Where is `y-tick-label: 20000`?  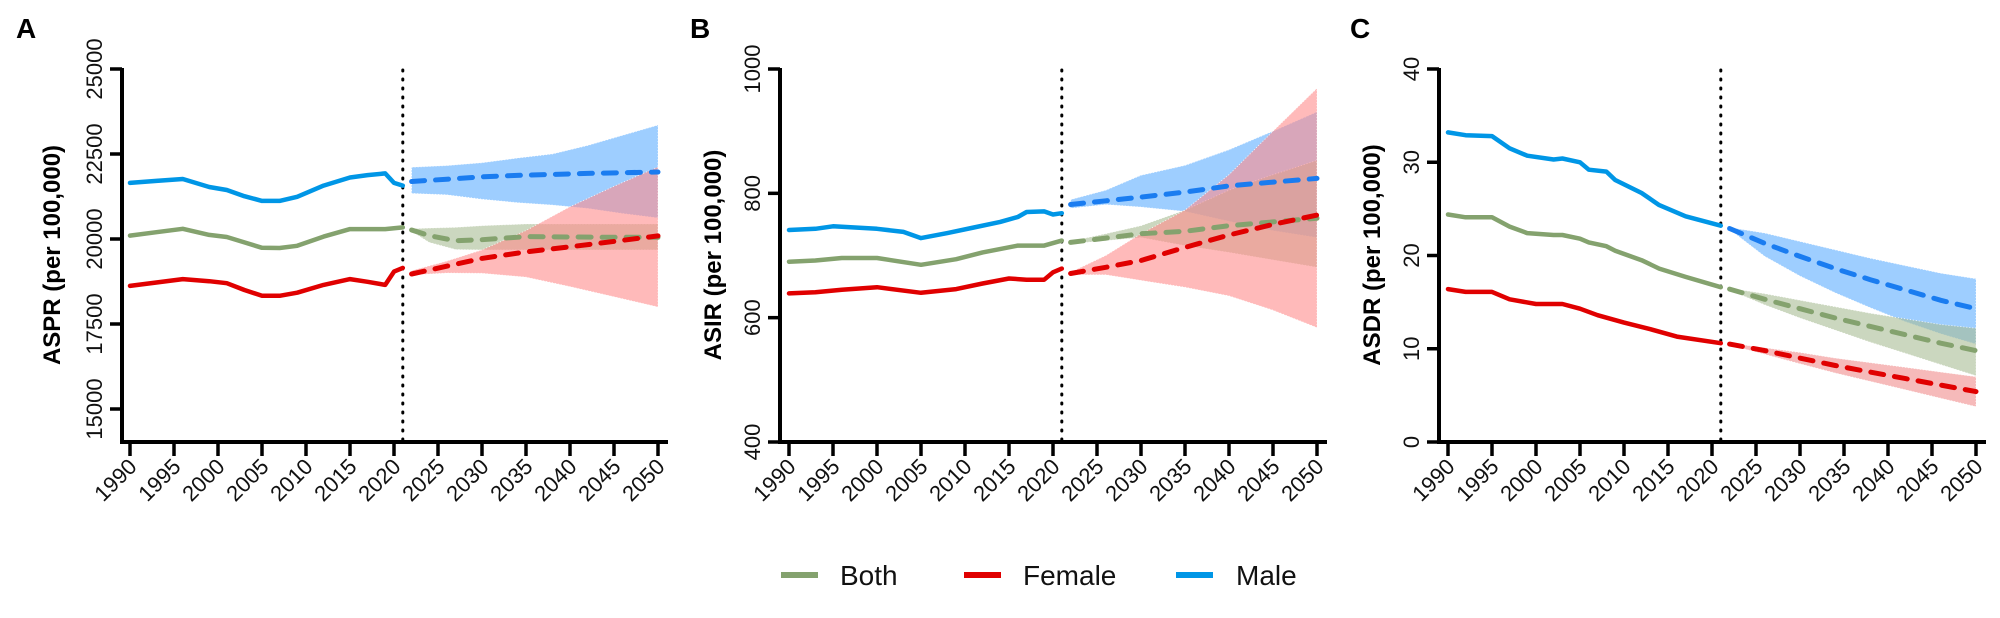
y-tick-label: 20000 is located at coordinates (94, 238).